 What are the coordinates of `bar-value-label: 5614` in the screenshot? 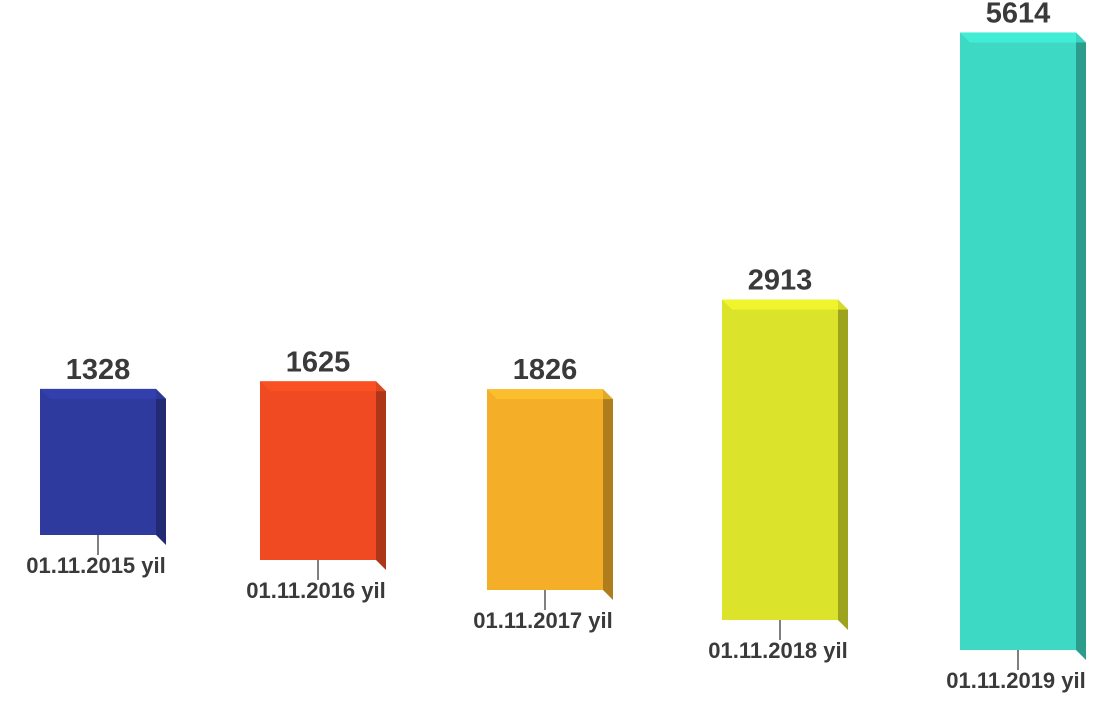 It's located at (1018, 14).